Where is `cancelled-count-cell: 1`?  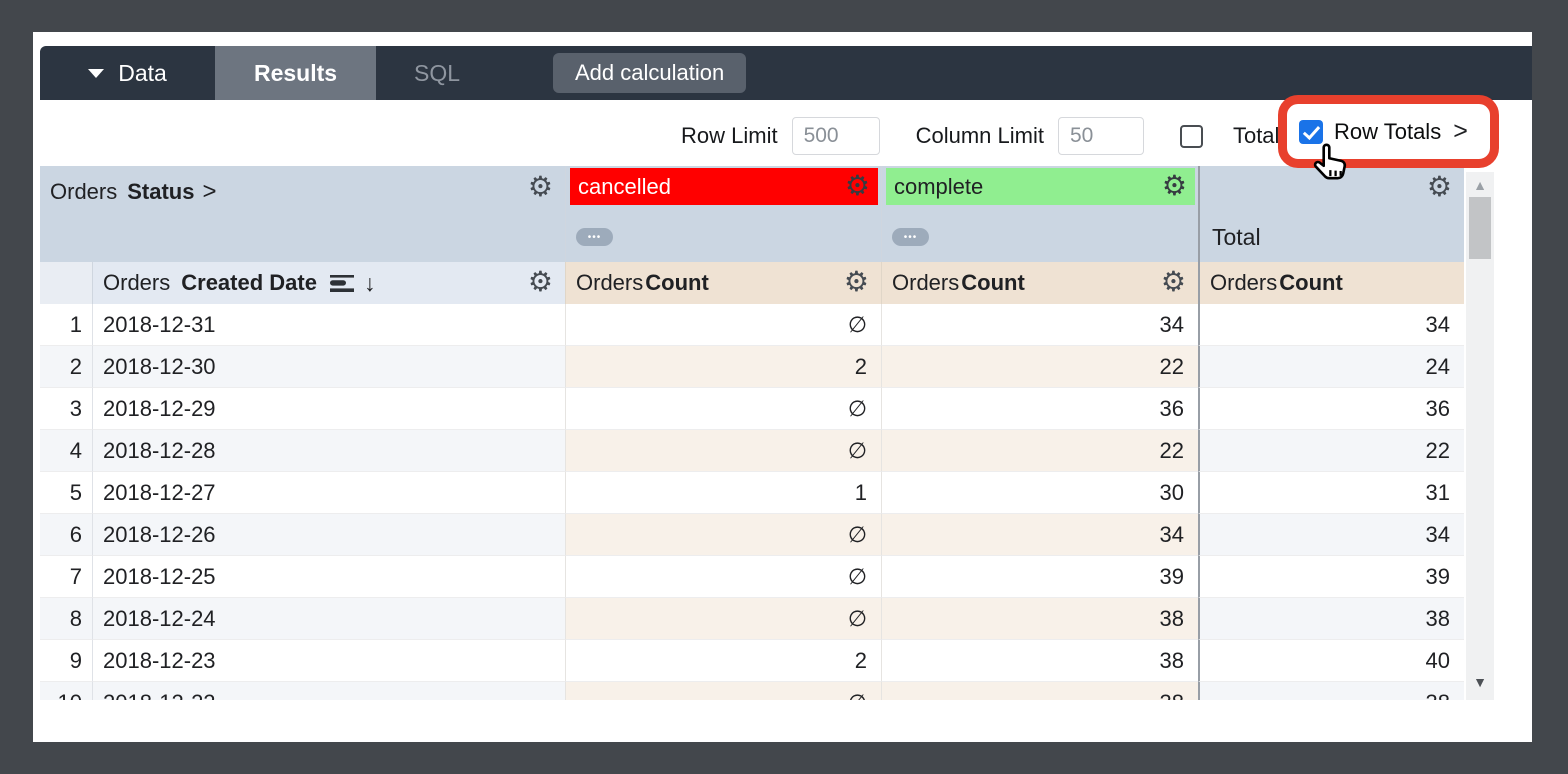 cancelled-count-cell: 1 is located at coordinates (723, 493).